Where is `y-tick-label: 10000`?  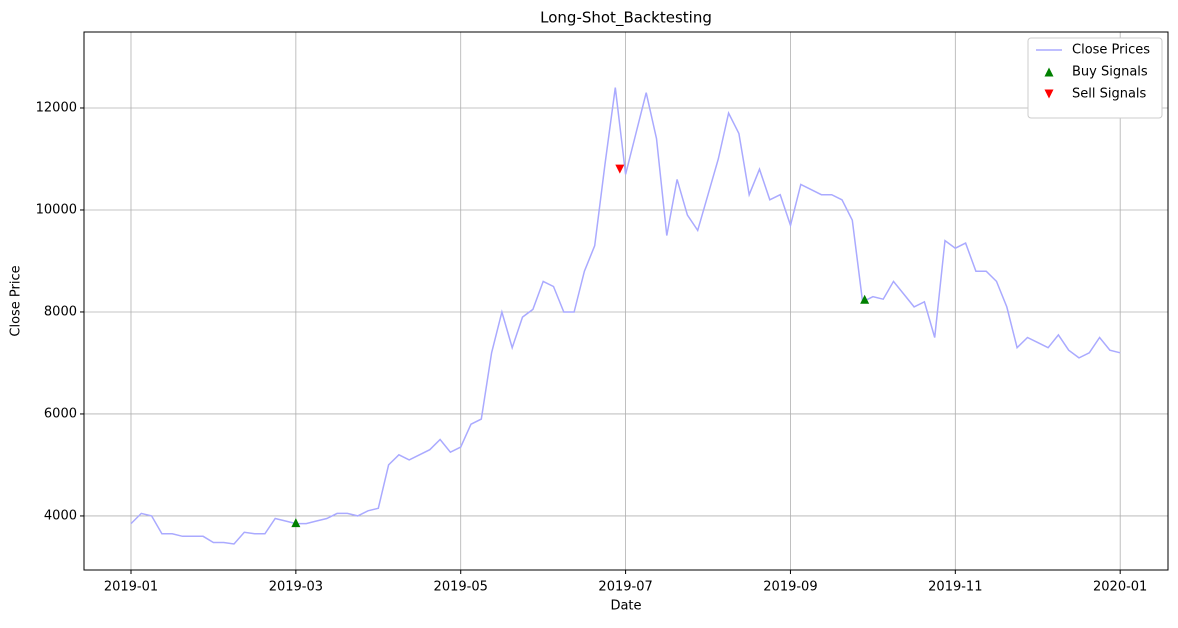 y-tick-label: 10000 is located at coordinates (56, 209).